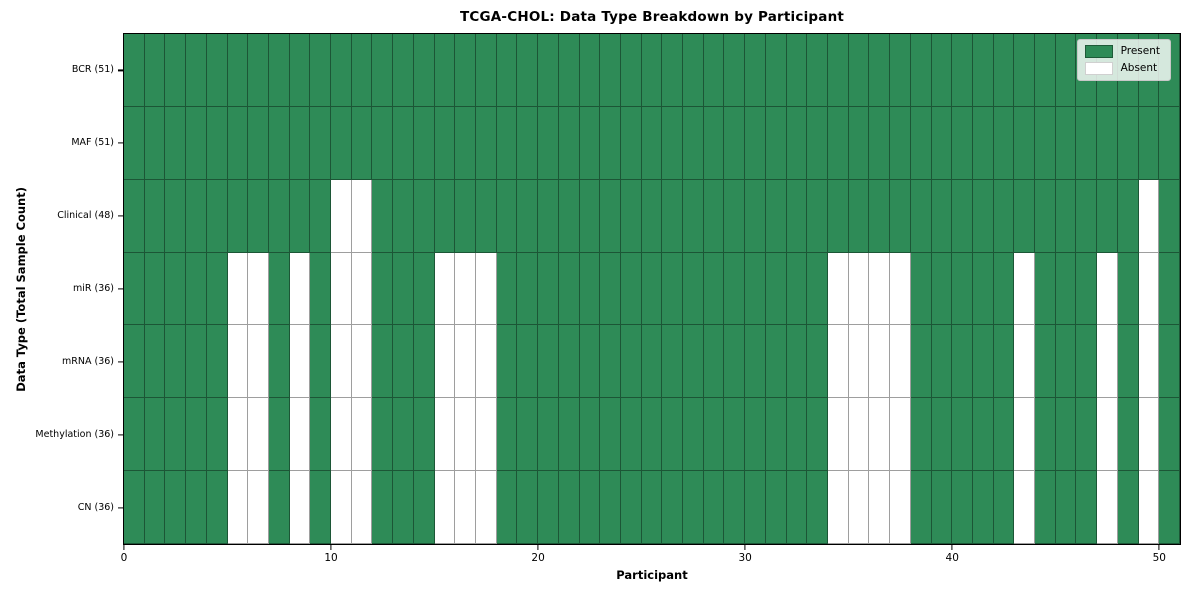  What do you see at coordinates (92, 70) in the screenshot?
I see `y-tick-label-BCR: BCR (51)` at bounding box center [92, 70].